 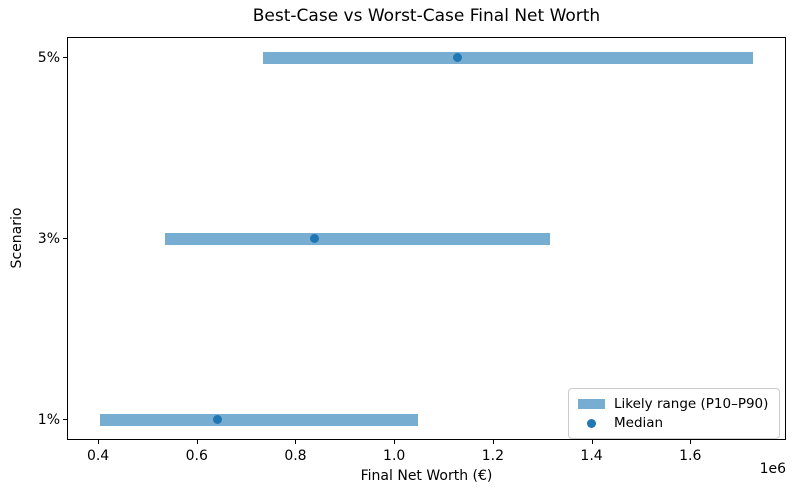 What do you see at coordinates (639, 423) in the screenshot?
I see `legend-label-median: Median` at bounding box center [639, 423].